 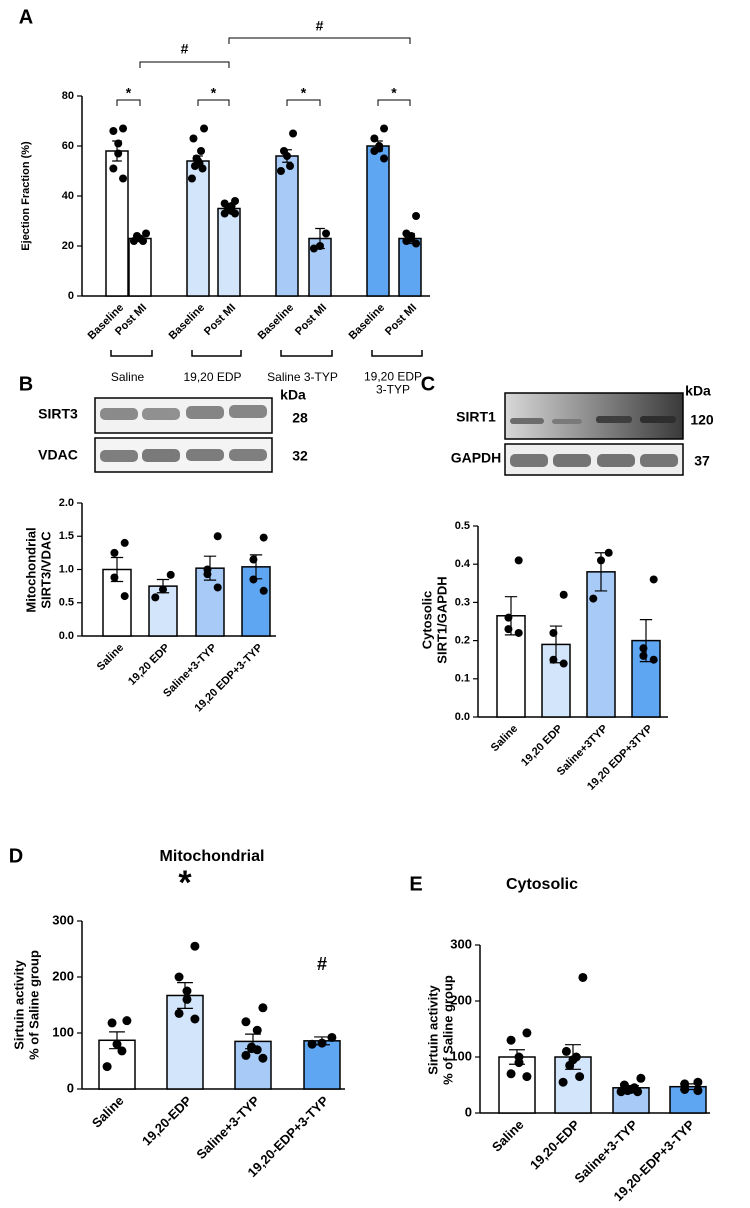 I want to click on y-tick-label: 0.5, so click(x=66, y=603).